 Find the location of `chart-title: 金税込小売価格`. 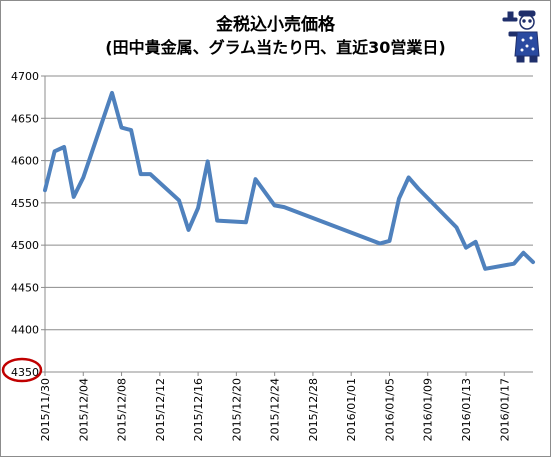

chart-title: 金税込小売価格 is located at coordinates (275, 25).